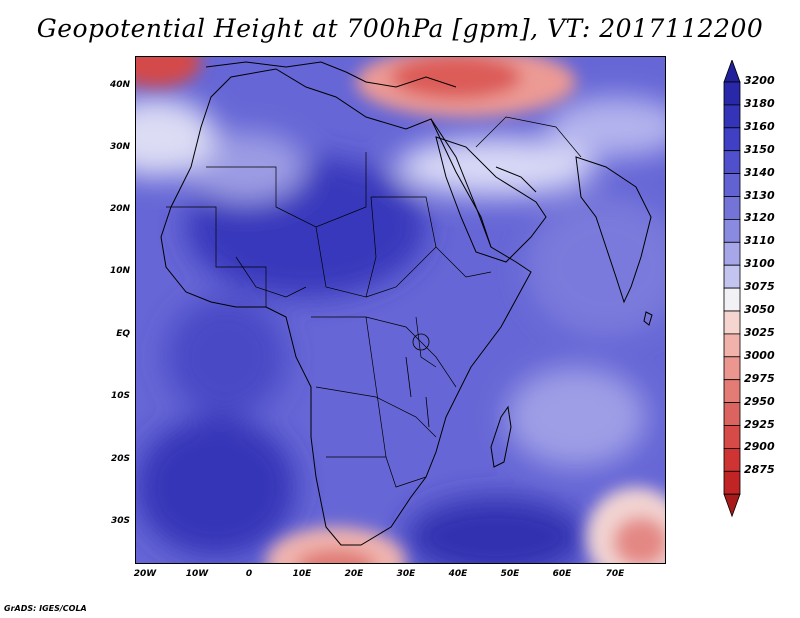 The width and height of the screenshot is (800, 618). I want to click on field-low-south-africa-inner, so click(336, 556).